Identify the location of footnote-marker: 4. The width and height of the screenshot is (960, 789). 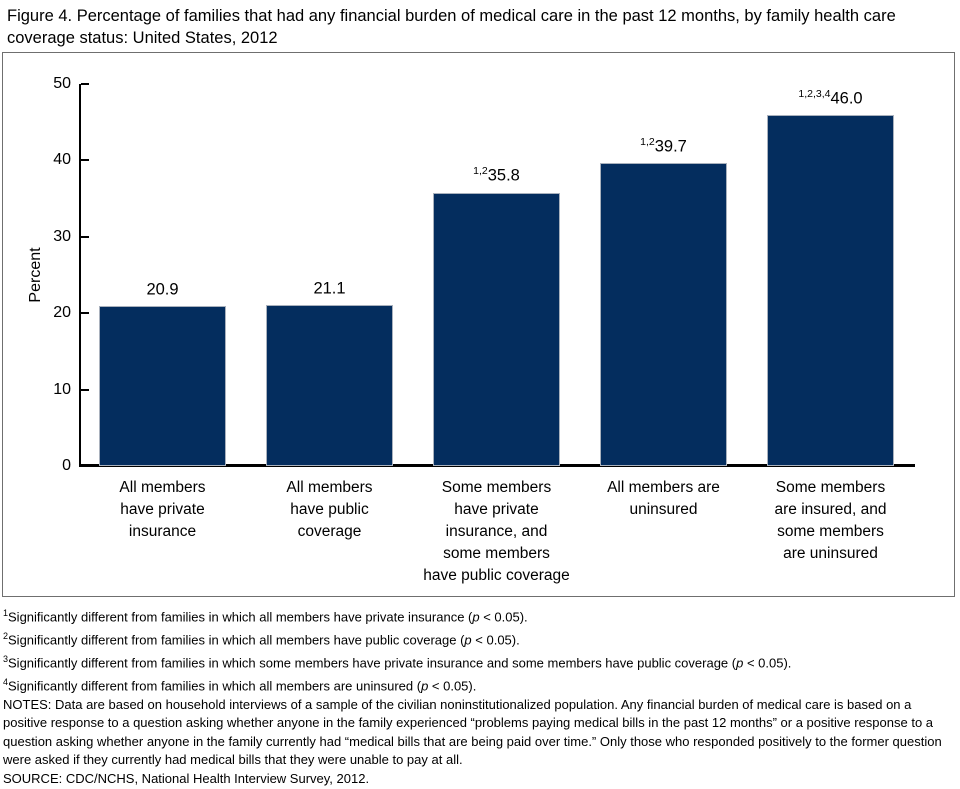
(6, 681).